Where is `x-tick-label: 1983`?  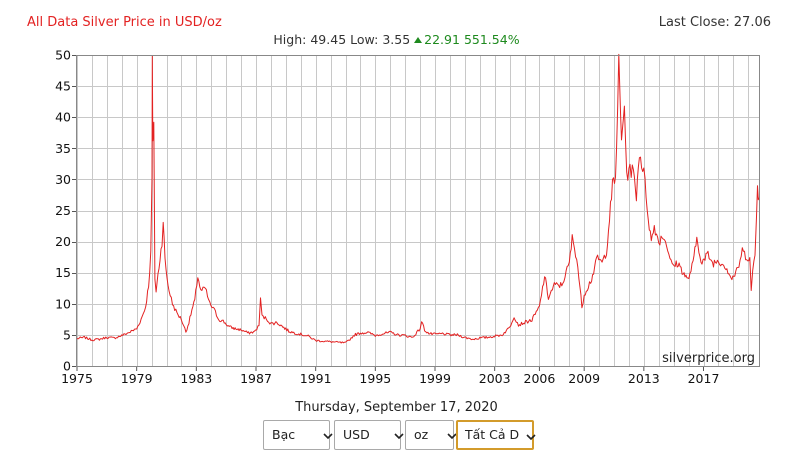 x-tick-label: 1983 is located at coordinates (196, 378).